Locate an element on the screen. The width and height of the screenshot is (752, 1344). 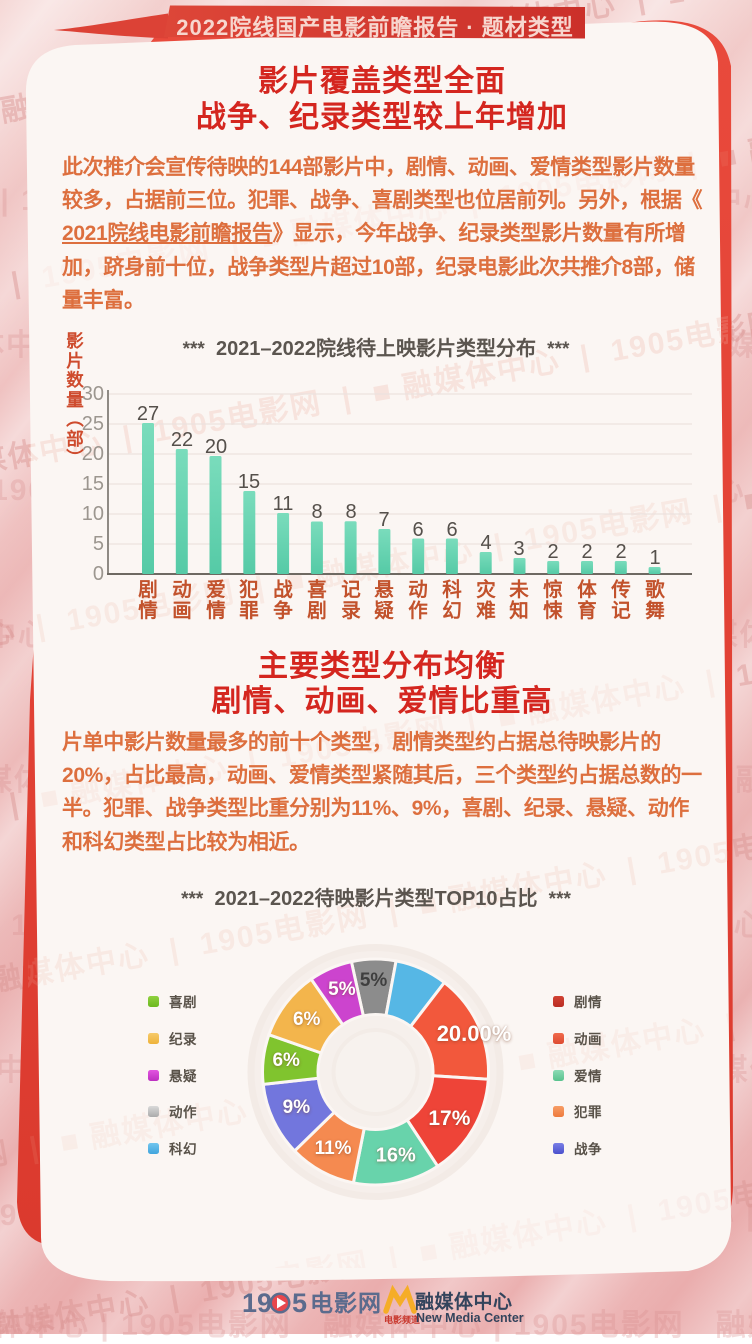
svg-text: 电影网 is located at coordinates (346, 1303).